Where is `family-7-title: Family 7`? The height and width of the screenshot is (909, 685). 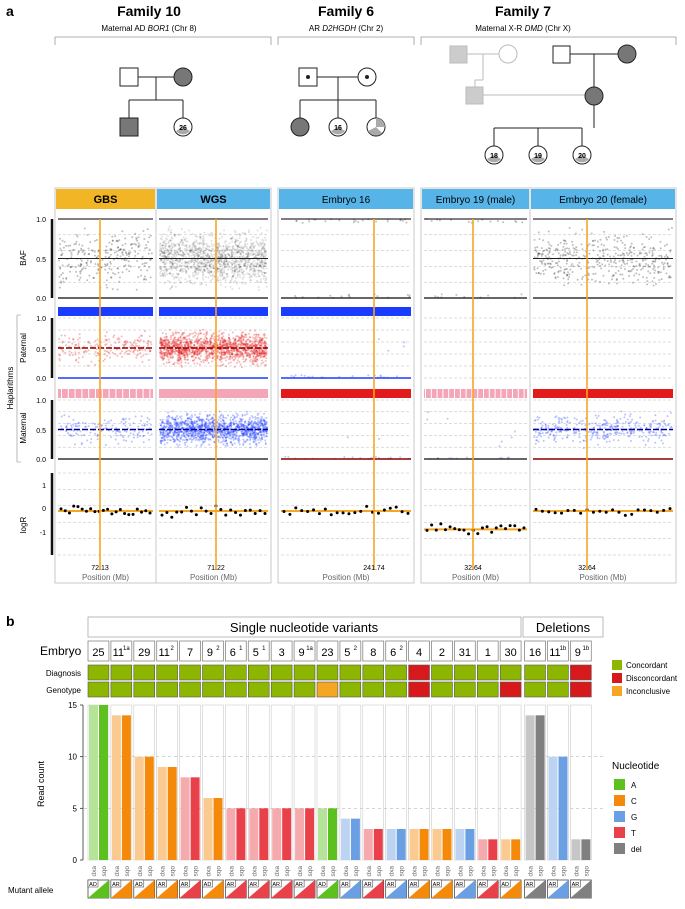
family-7-title: Family 7 is located at coordinates (523, 11).